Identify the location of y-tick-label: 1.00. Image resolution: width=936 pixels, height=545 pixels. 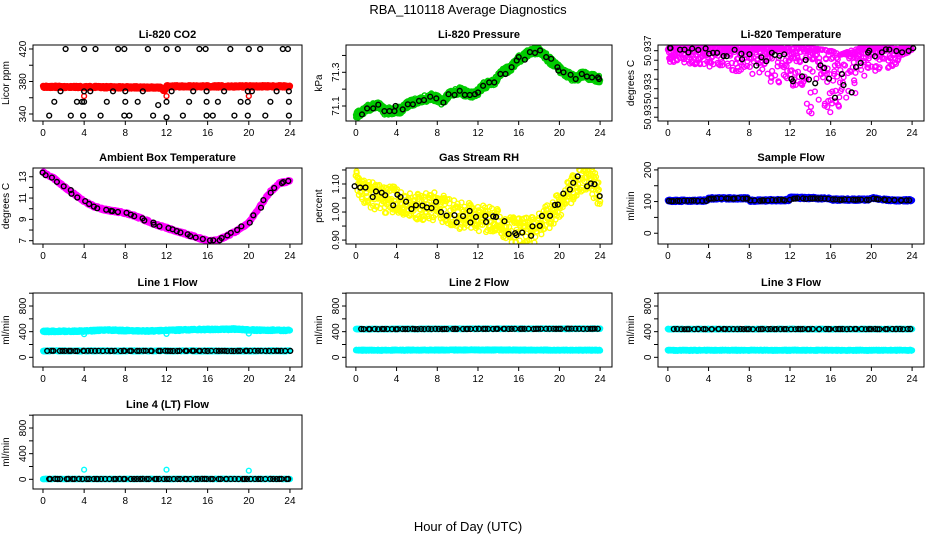
(336, 212).